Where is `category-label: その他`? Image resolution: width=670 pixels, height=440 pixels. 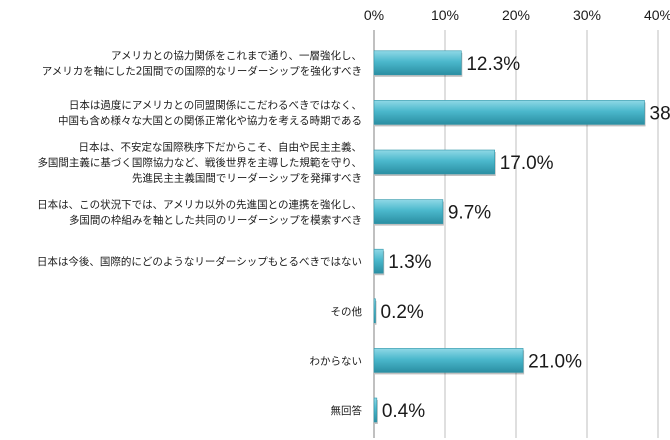 category-label: その他 is located at coordinates (347, 311).